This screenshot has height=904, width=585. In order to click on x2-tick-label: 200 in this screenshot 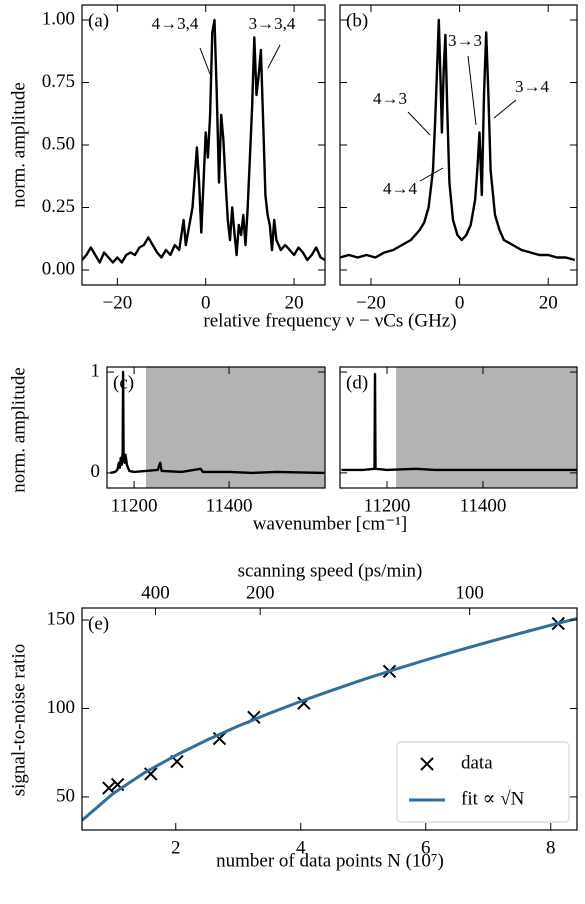, I will do `click(260, 592)`.